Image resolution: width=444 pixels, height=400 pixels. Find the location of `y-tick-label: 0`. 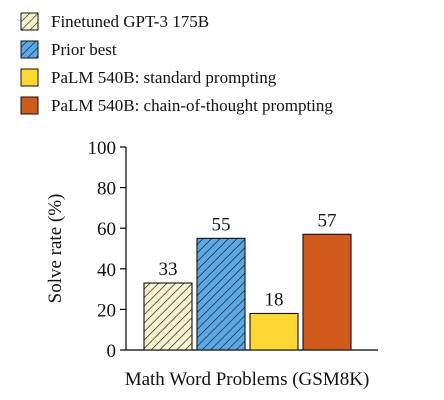

y-tick-label: 0 is located at coordinates (112, 351).